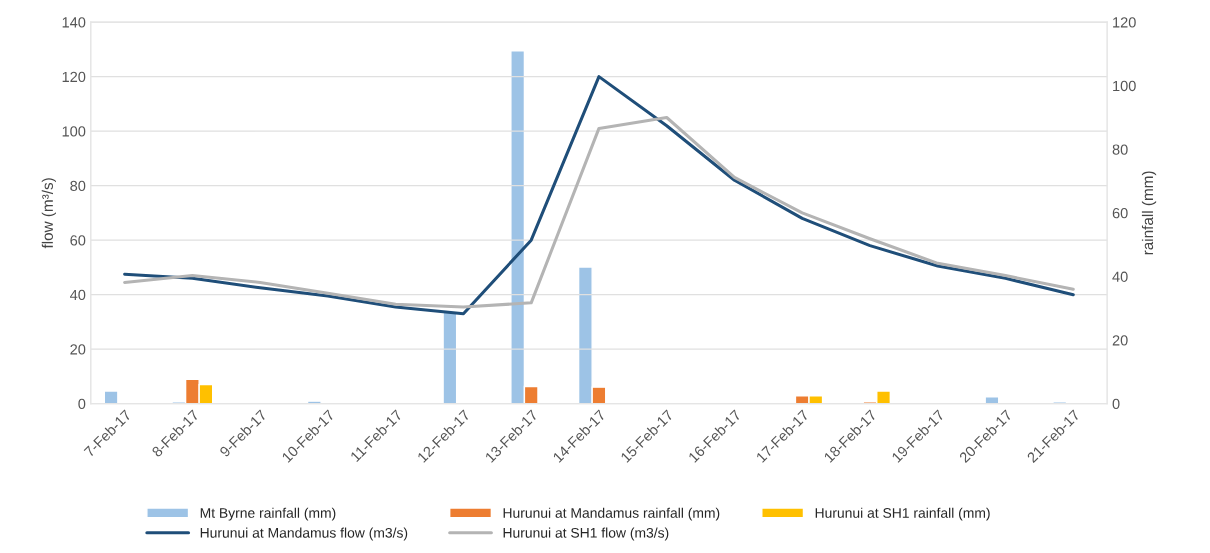 This screenshot has height=553, width=1210. I want to click on y2-tick-label: 100, so click(1124, 86).